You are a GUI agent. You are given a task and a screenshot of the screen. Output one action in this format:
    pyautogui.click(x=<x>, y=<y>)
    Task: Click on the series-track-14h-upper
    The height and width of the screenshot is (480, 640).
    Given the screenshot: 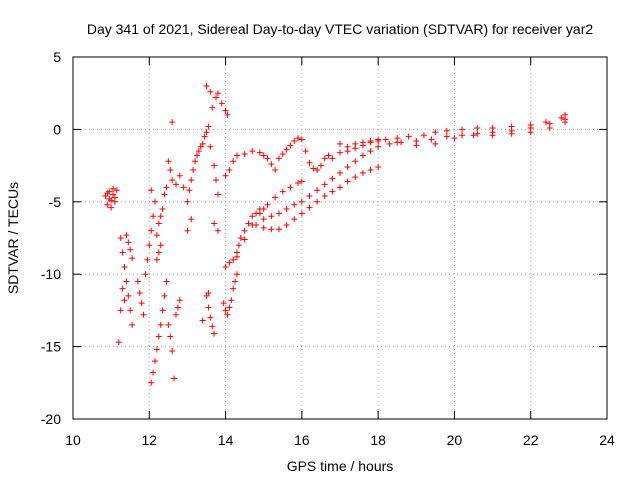 What is the action you would take?
    pyautogui.click(x=395, y=145)
    